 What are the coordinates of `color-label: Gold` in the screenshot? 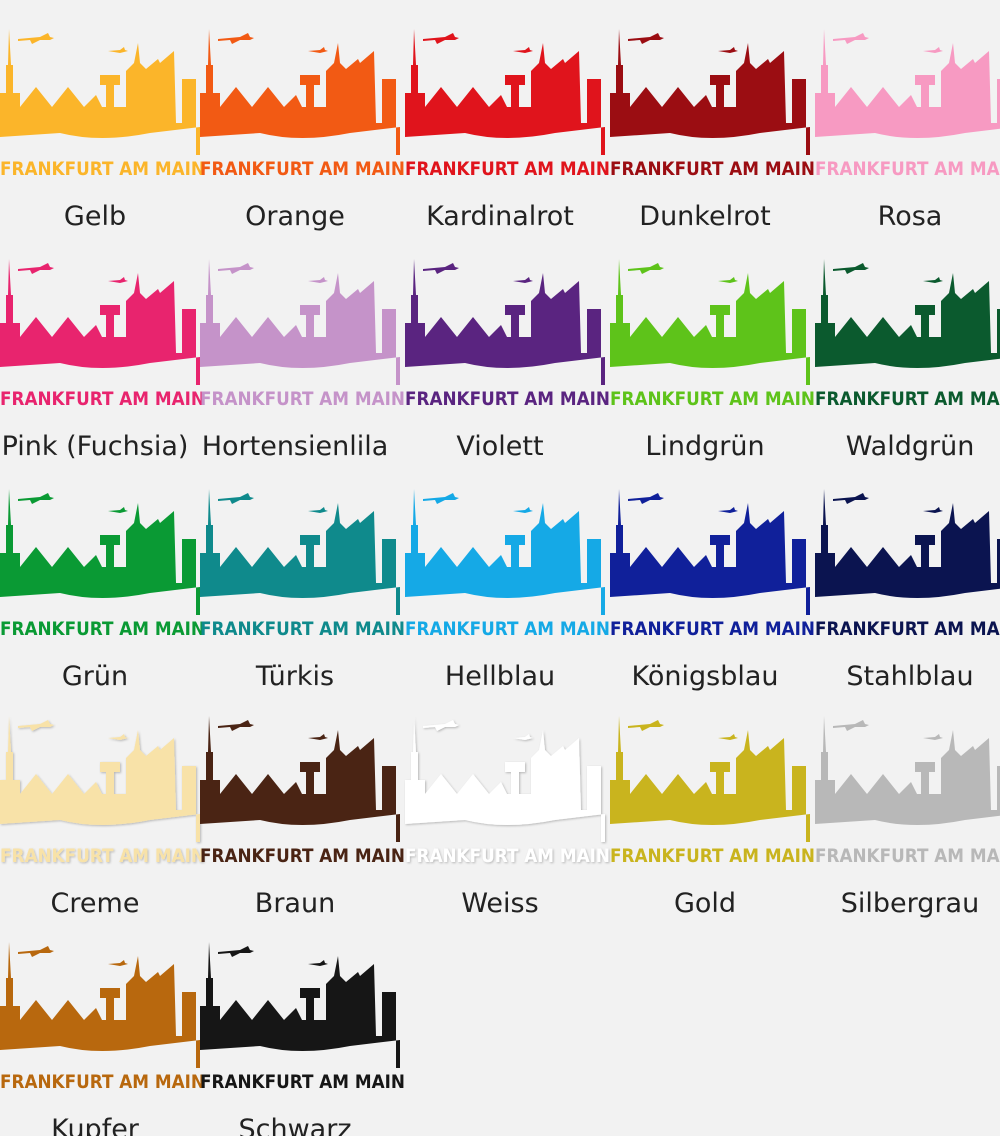 It's located at (705, 903).